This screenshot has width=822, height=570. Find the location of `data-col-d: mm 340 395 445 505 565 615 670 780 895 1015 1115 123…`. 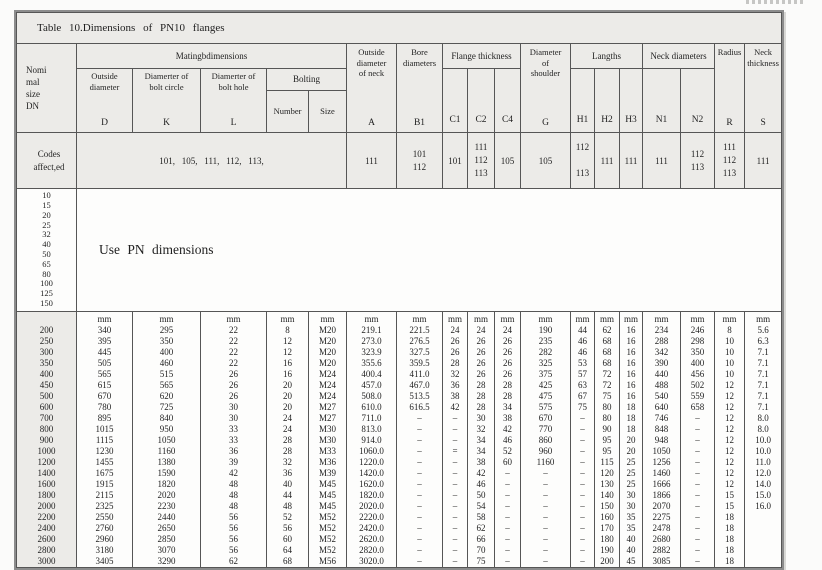

data-col-d: mm 340 395 445 505 565 615 670 780 895 1015 1115 123… is located at coordinates (104, 439).